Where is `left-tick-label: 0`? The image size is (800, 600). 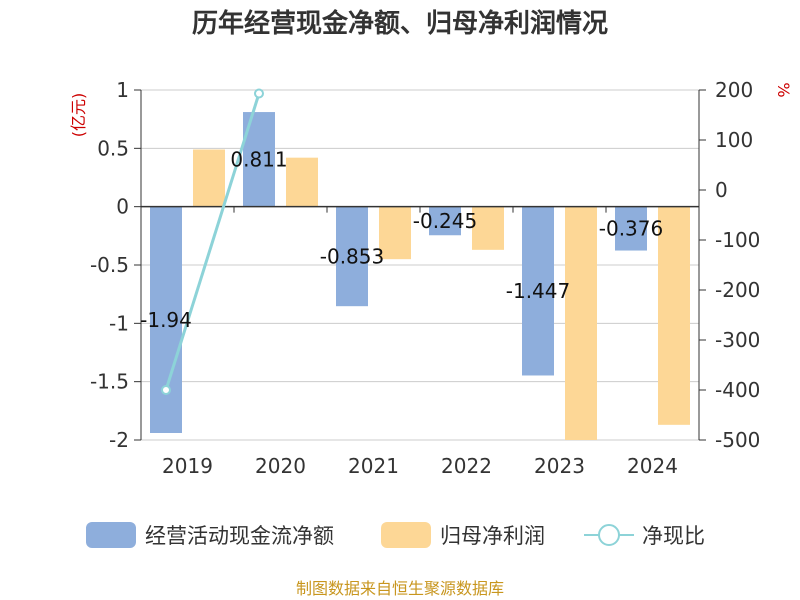 left-tick-label: 0 is located at coordinates (122, 207).